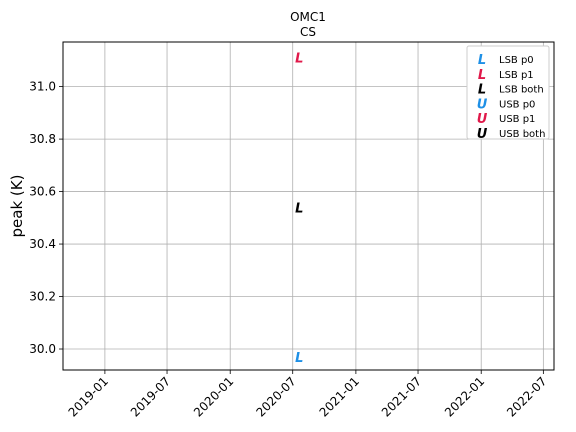  What do you see at coordinates (517, 104) in the screenshot?
I see `legend-label: USB p0` at bounding box center [517, 104].